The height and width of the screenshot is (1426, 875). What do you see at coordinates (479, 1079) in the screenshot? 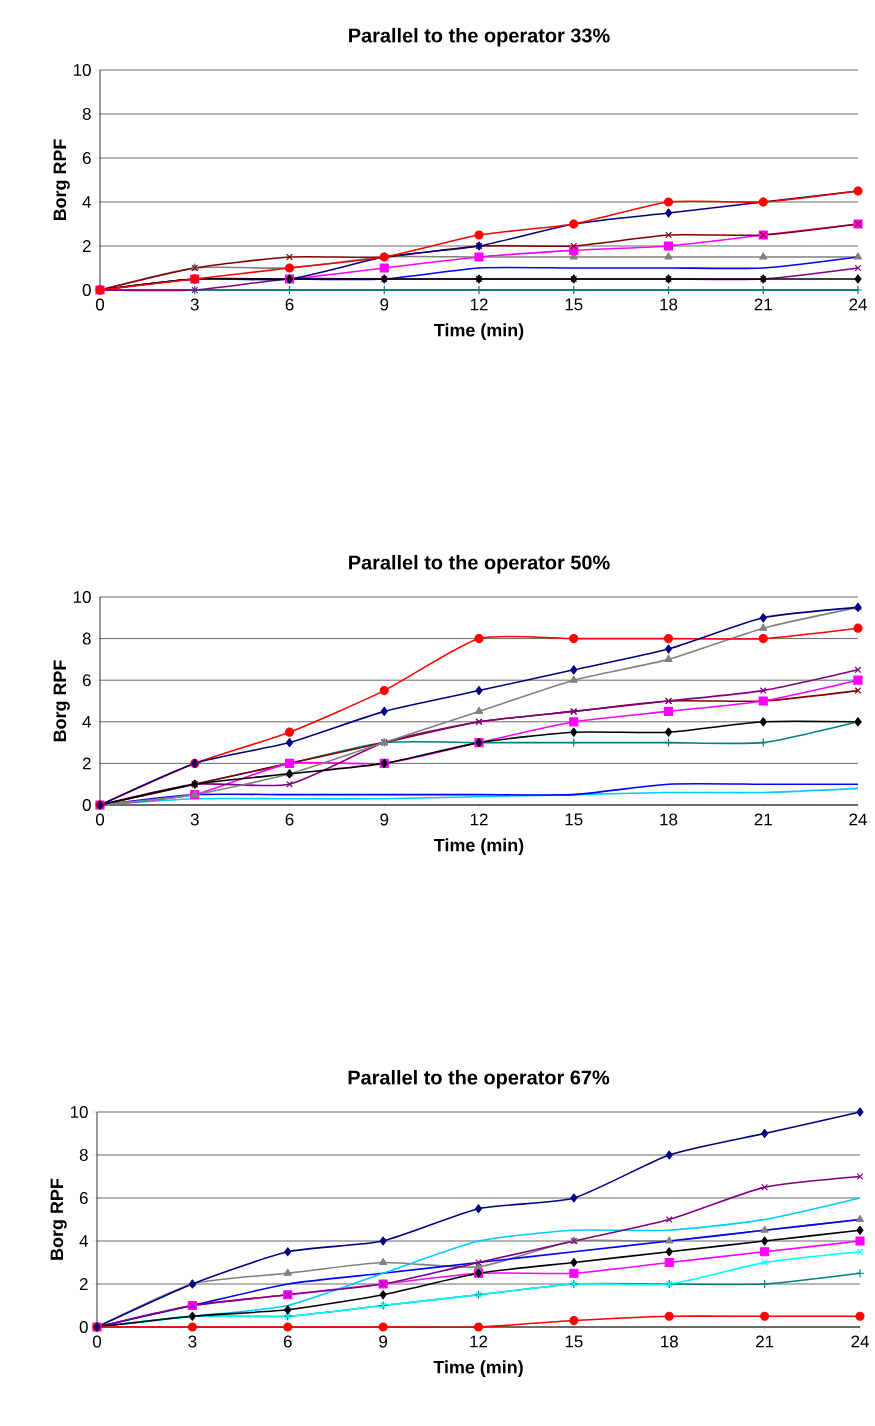
I see `chart-title: Parallel to the operator 67%` at bounding box center [479, 1079].